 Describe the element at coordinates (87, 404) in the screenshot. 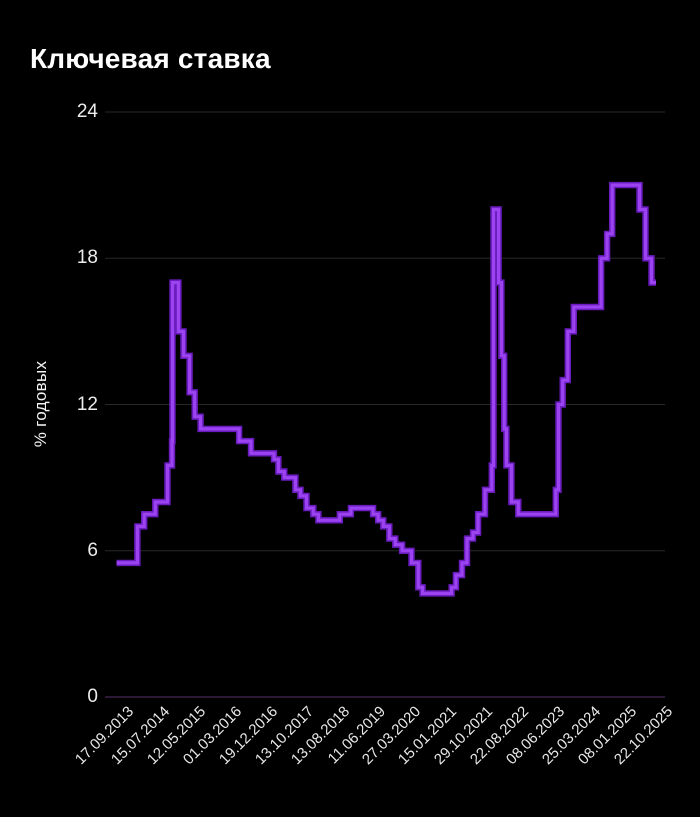

I see `y-tick-label: 12` at that location.